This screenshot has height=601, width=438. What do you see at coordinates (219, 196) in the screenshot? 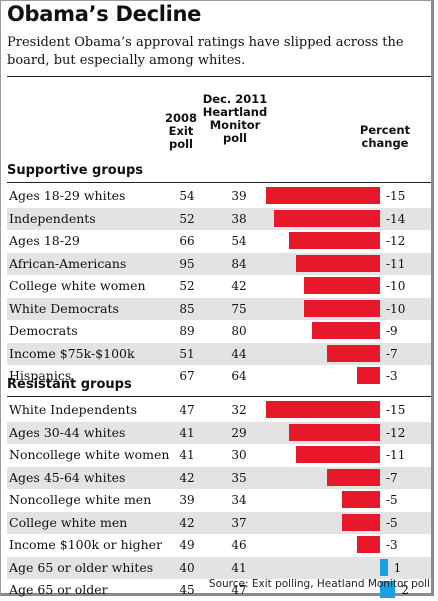
I see `table-row: Ages 18-29 whites 54 39 -15` at bounding box center [219, 196].